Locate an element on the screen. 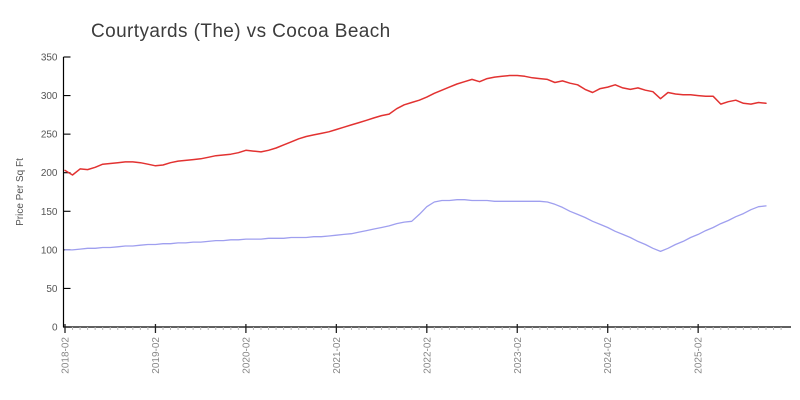 This screenshot has width=800, height=400. y-tick-label: 200 is located at coordinates (49, 173).